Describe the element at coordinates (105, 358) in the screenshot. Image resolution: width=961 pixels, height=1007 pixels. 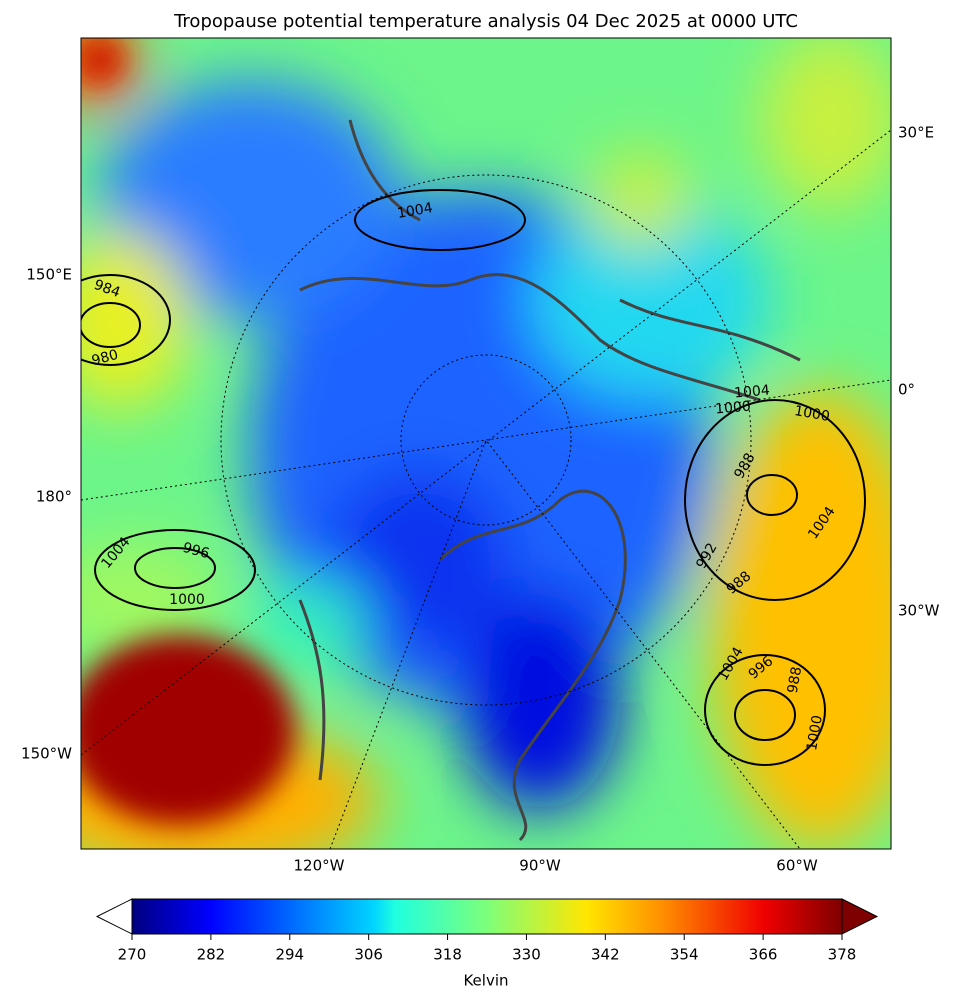
I see `contour-label: 980` at that location.